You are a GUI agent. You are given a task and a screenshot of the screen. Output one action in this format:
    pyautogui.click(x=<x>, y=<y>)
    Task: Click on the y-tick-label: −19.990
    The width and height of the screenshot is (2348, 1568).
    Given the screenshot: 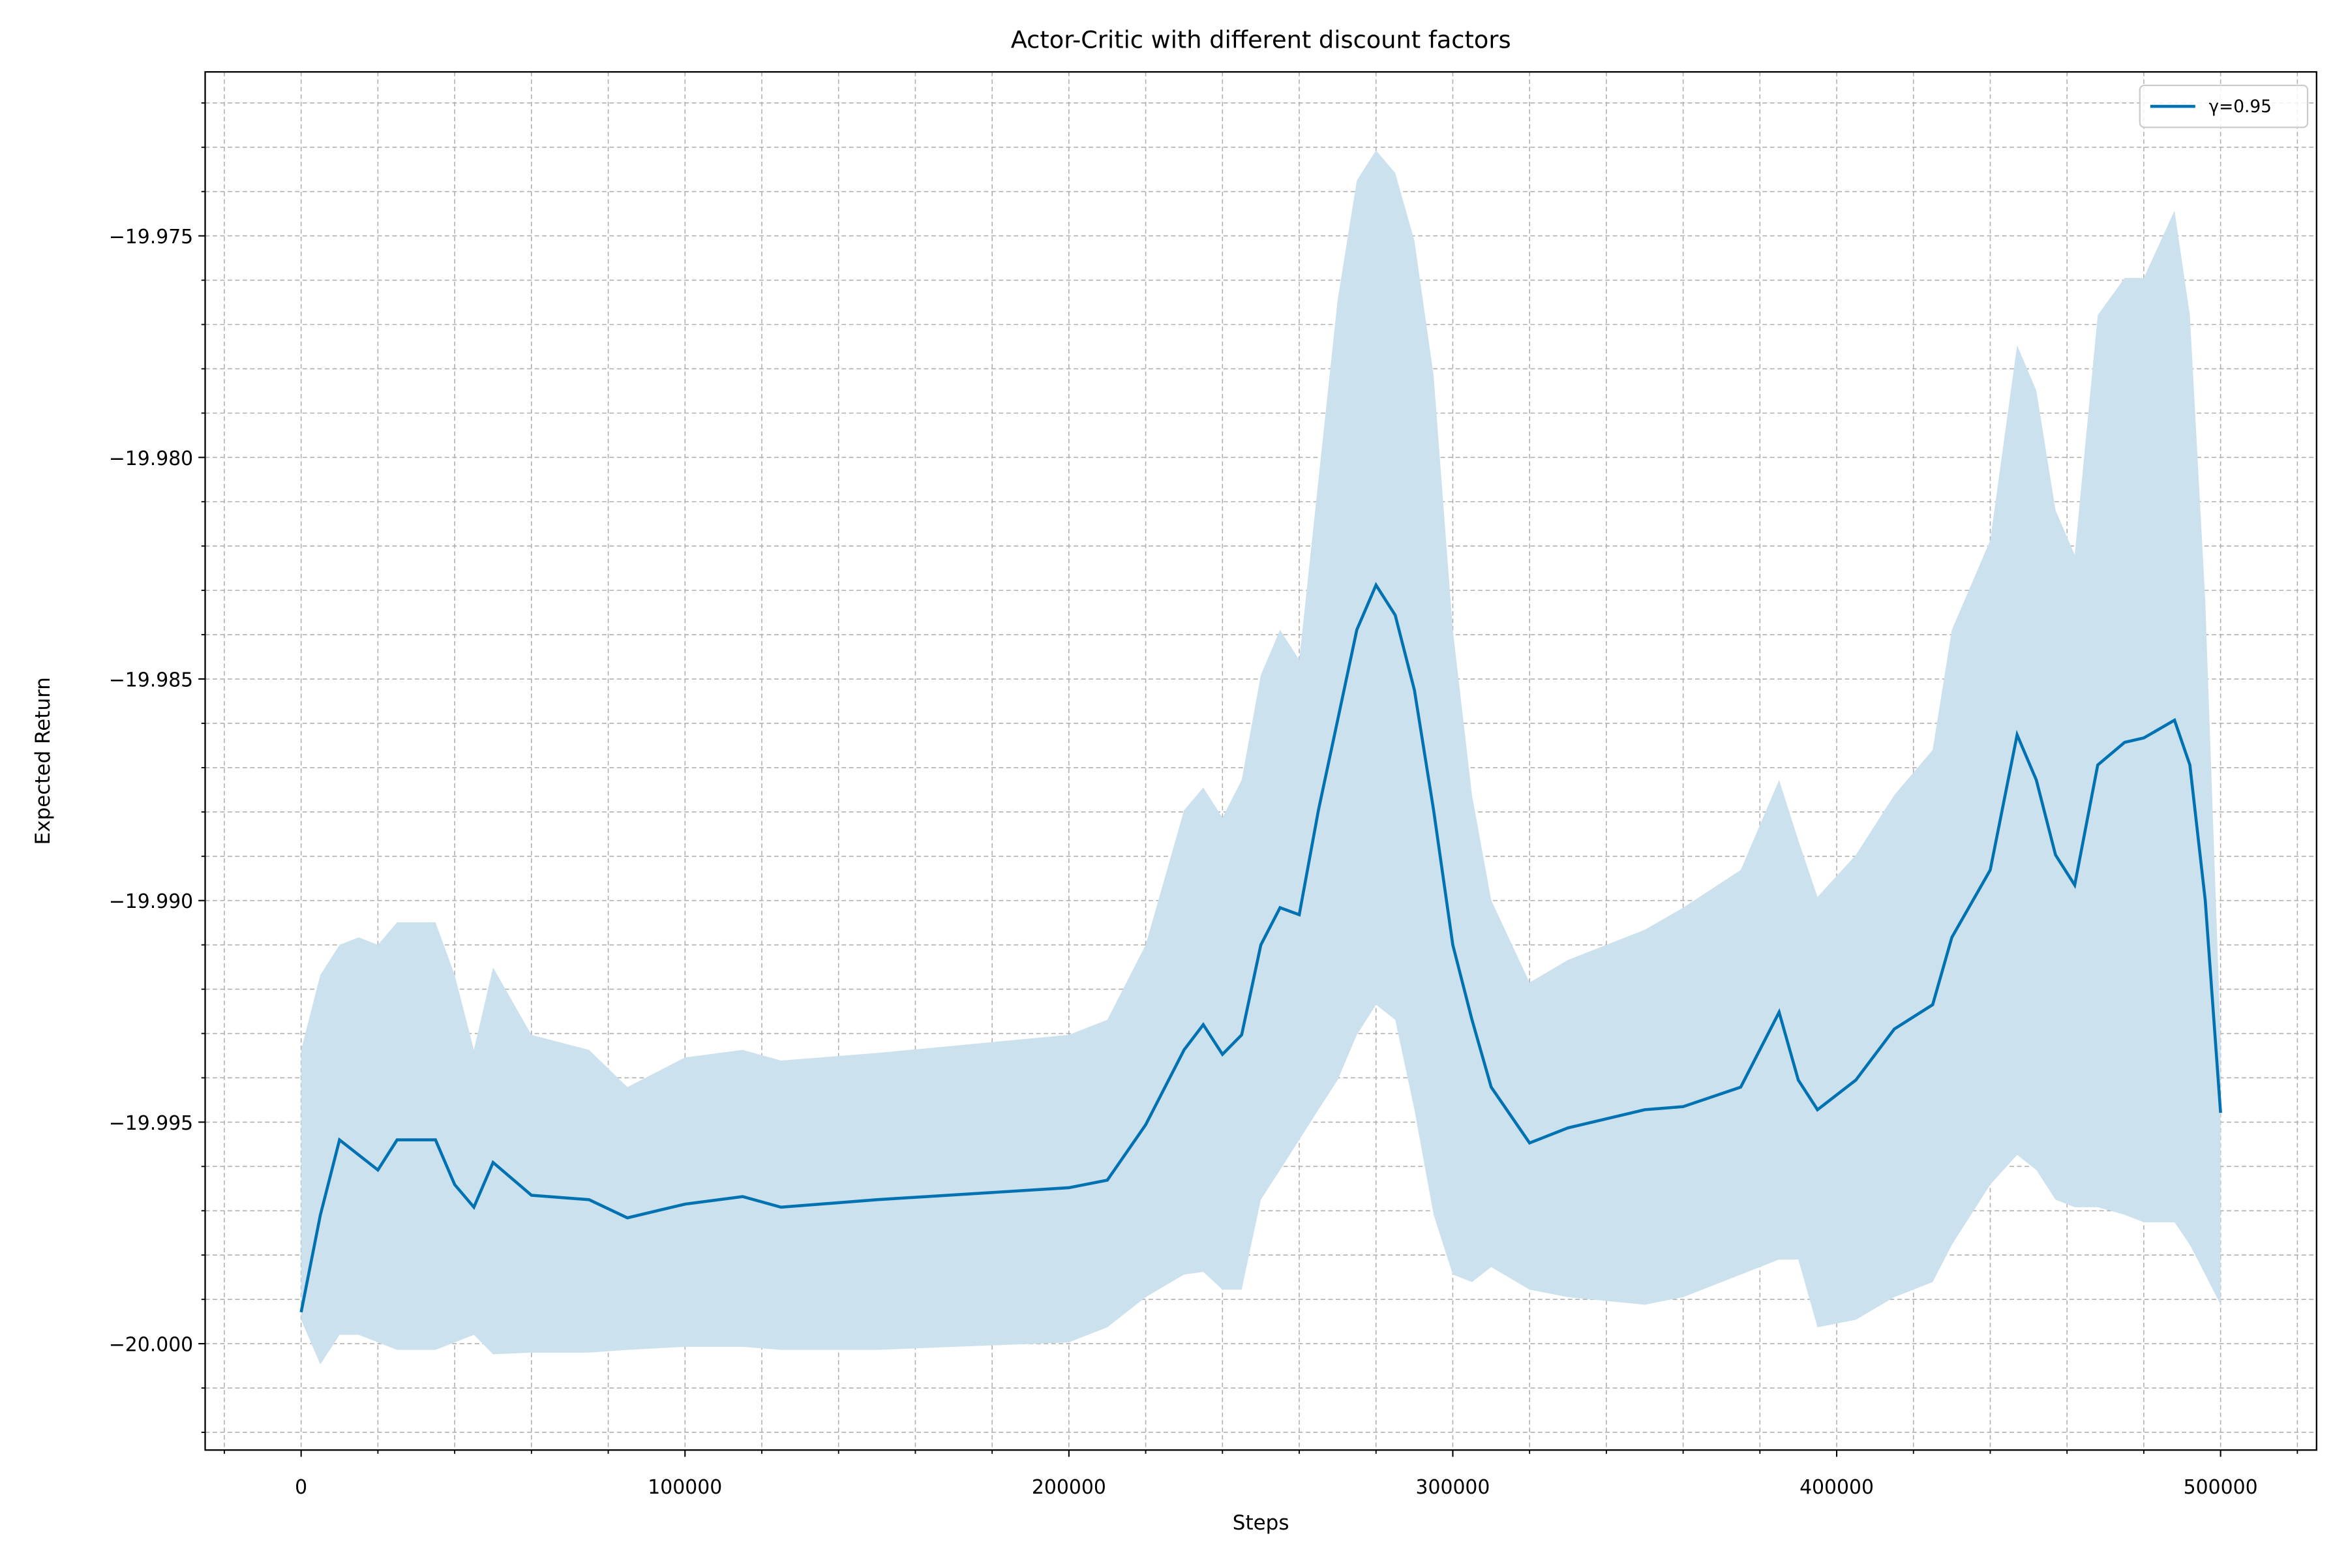 What is the action you would take?
    pyautogui.click(x=151, y=901)
    